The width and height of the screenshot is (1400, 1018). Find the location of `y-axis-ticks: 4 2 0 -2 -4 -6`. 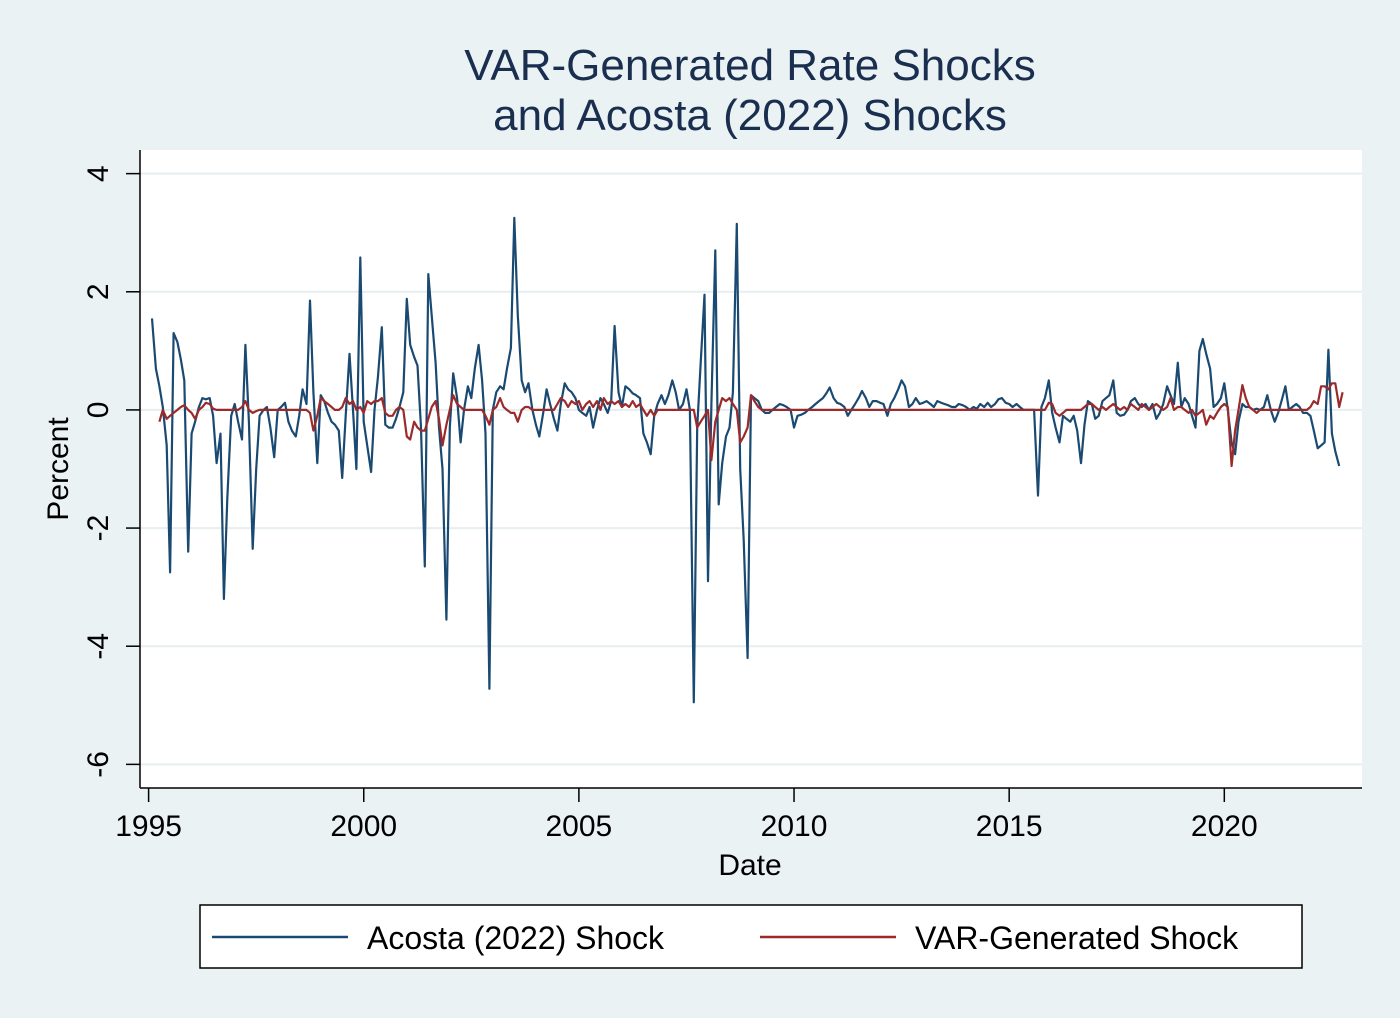

y-axis-ticks: 4 2 0 -2 -4 -6 is located at coordinates (111, 471).